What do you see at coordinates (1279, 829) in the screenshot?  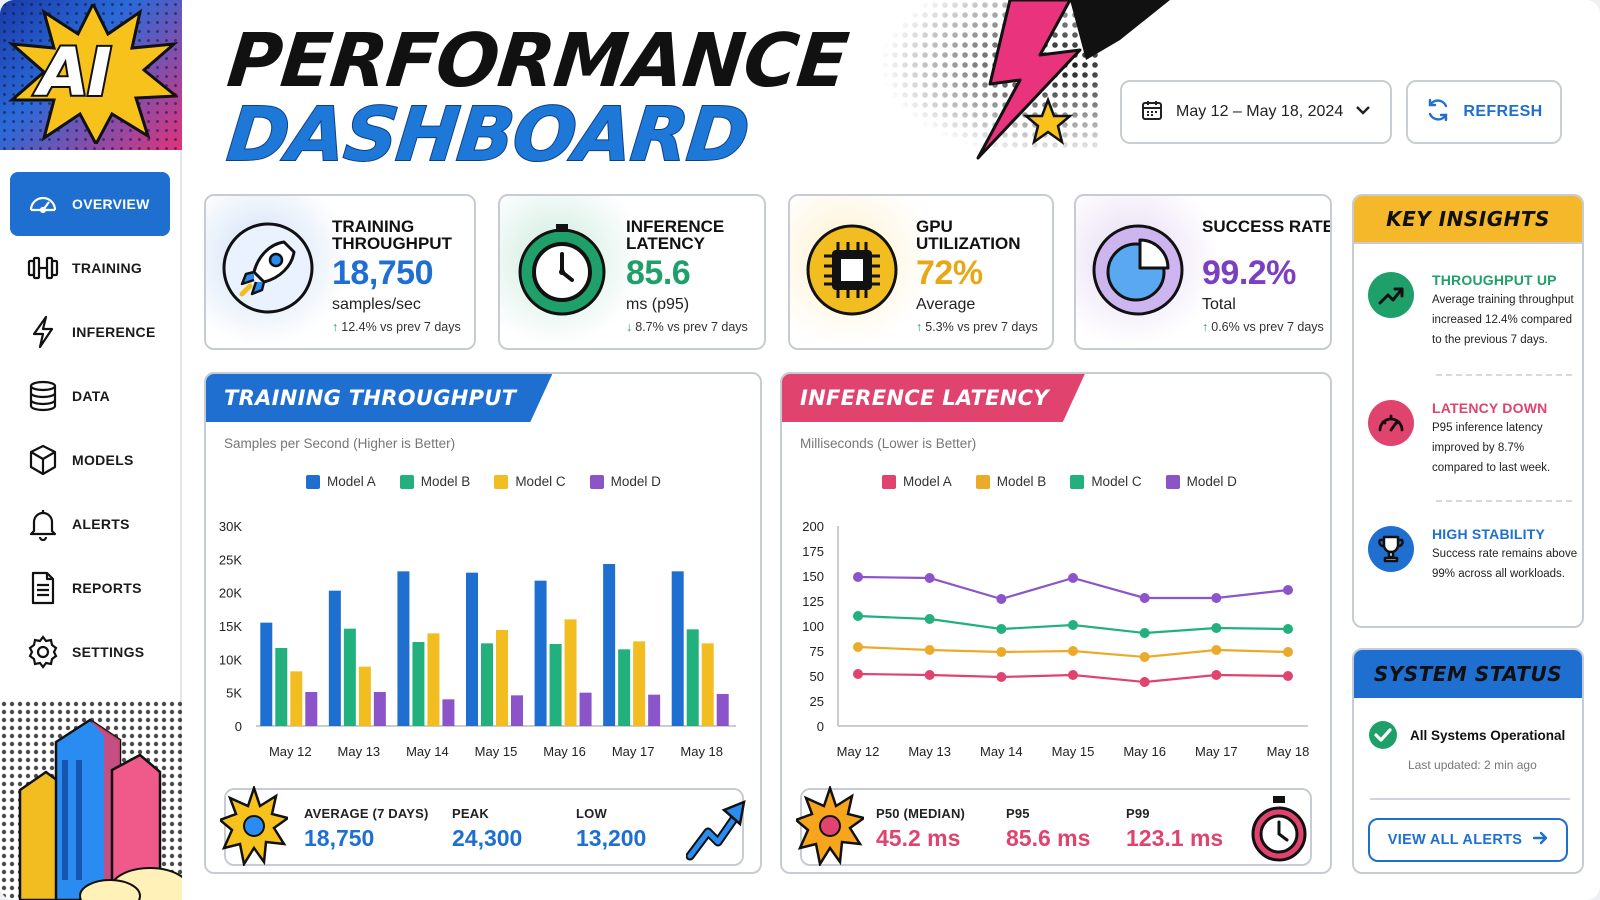 I see `stopwatch-icon` at bounding box center [1279, 829].